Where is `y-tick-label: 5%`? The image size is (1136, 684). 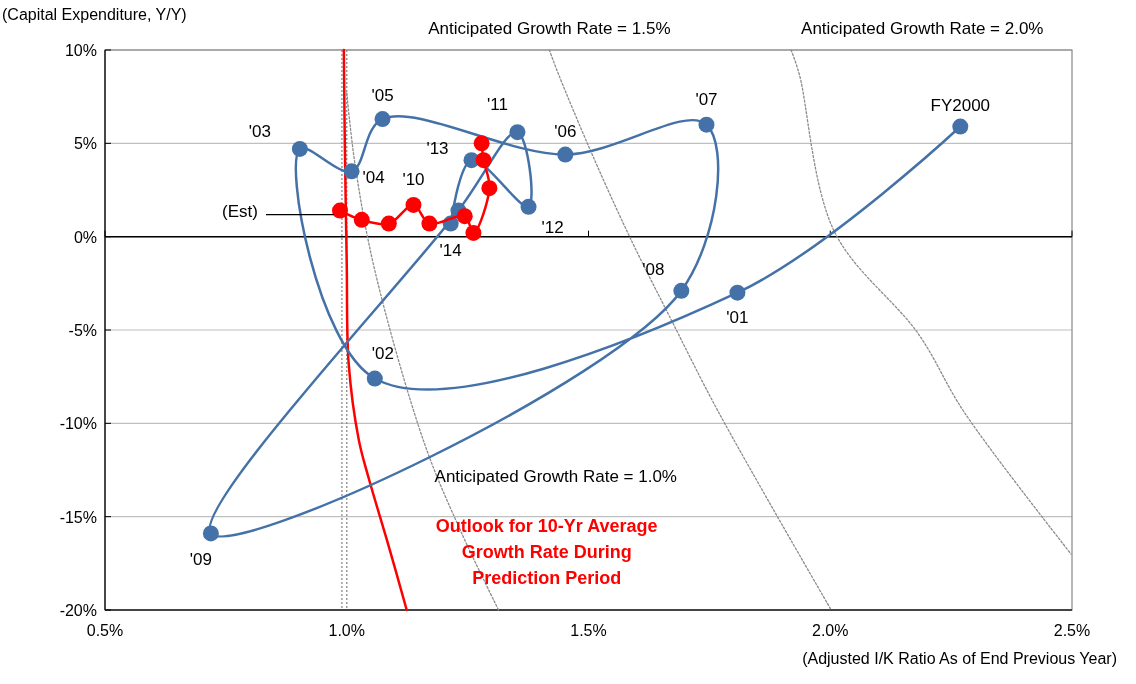
y-tick-label: 5% is located at coordinates (85, 144).